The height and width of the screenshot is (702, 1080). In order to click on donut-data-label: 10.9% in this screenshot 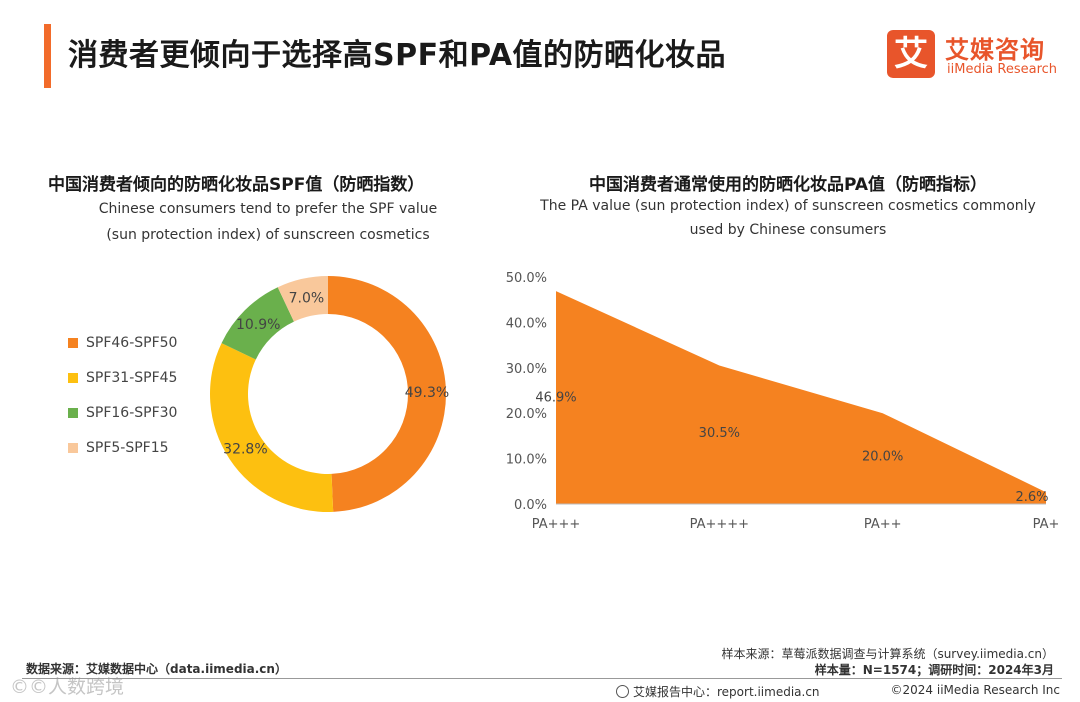, I will do `click(258, 325)`.